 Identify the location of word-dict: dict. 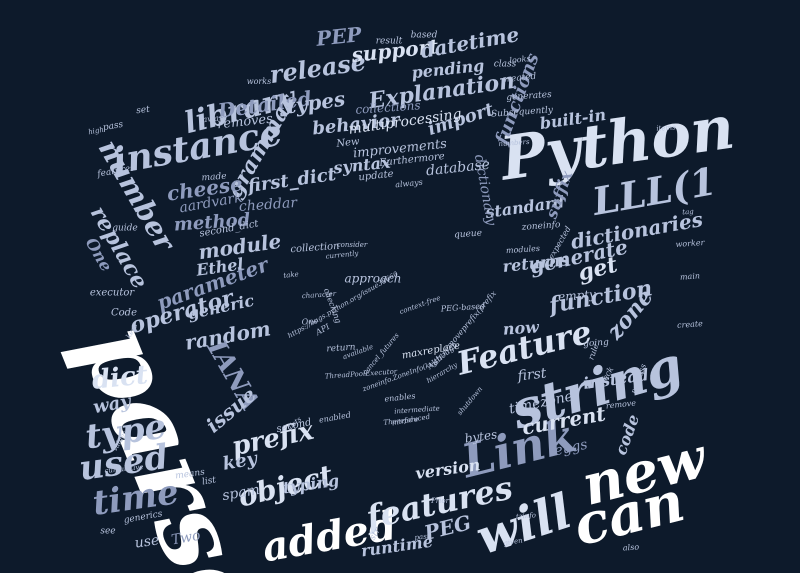
(120, 378).